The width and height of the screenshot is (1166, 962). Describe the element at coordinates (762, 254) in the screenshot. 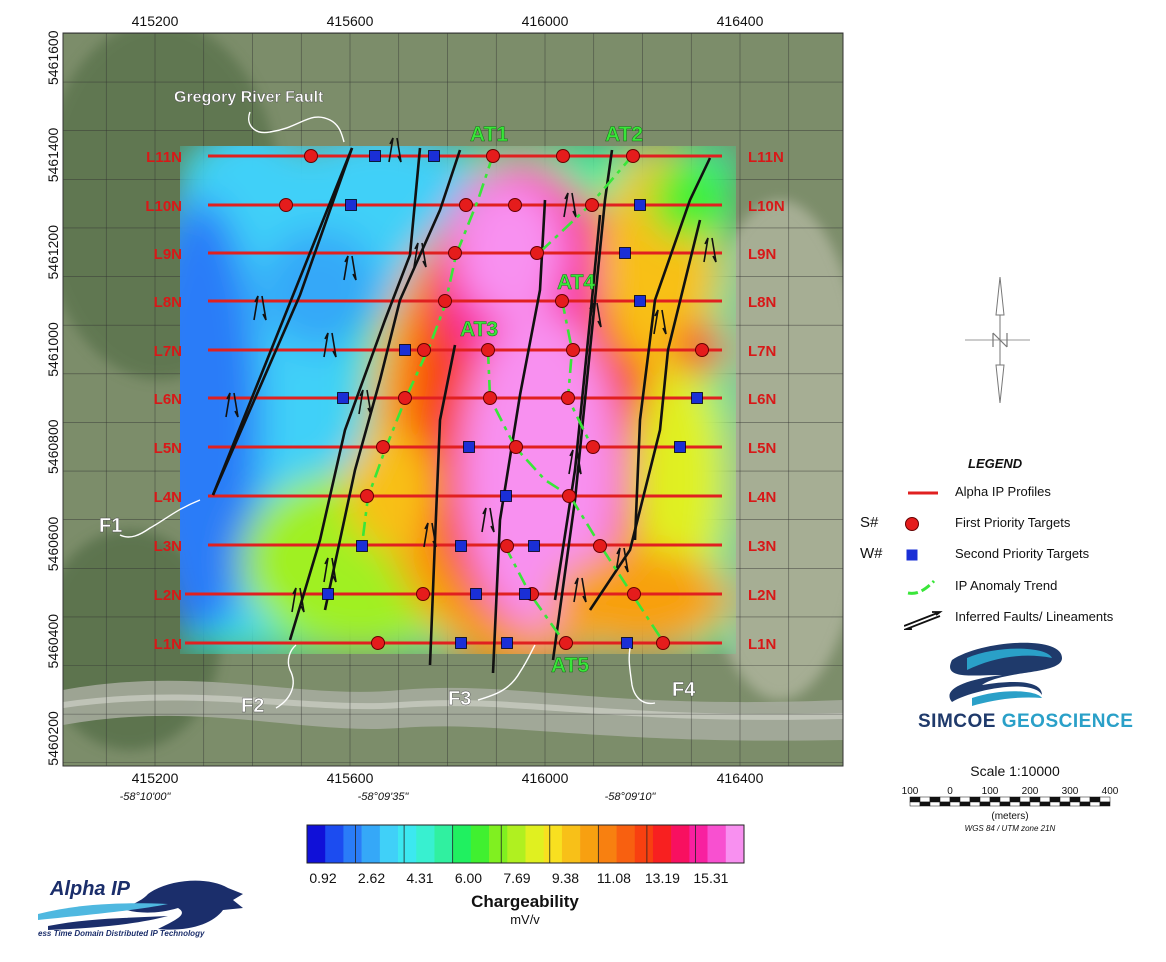

I see `line-label-right: L9N` at that location.